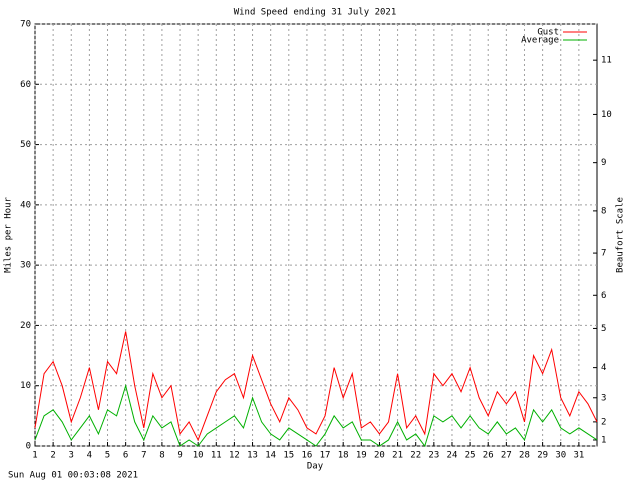 This screenshot has width=640, height=480. I want to click on y-axis-label: Miles per Hour, so click(9, 234).